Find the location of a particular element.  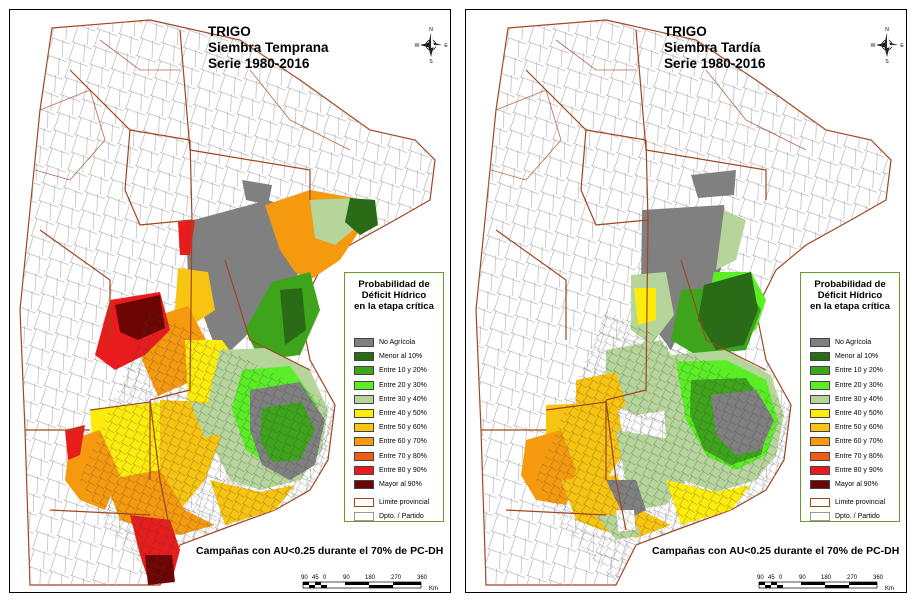

title-line: Serie 1980-2016 is located at coordinates (259, 63).